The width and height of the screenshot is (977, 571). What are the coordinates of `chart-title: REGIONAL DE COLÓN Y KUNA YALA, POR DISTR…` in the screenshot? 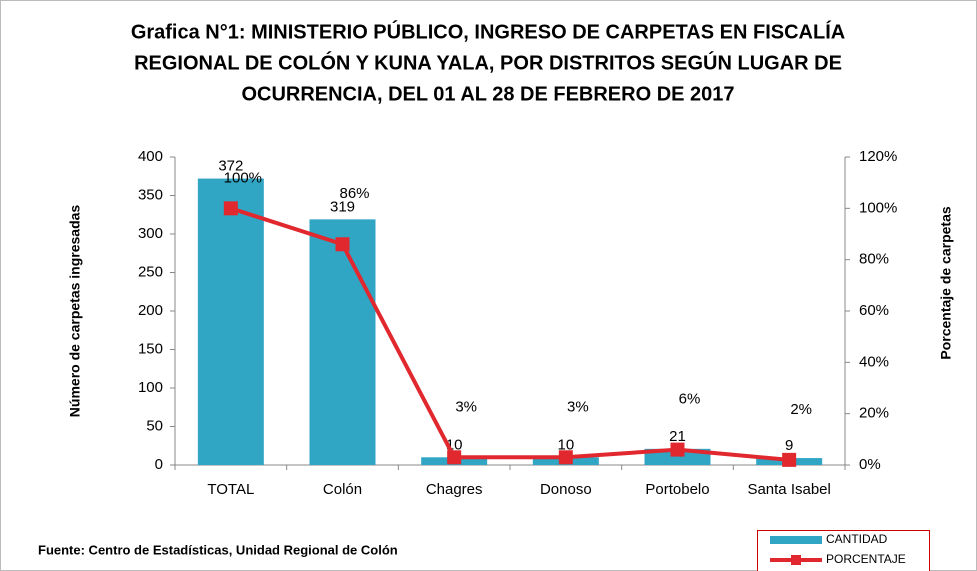 It's located at (488, 62).